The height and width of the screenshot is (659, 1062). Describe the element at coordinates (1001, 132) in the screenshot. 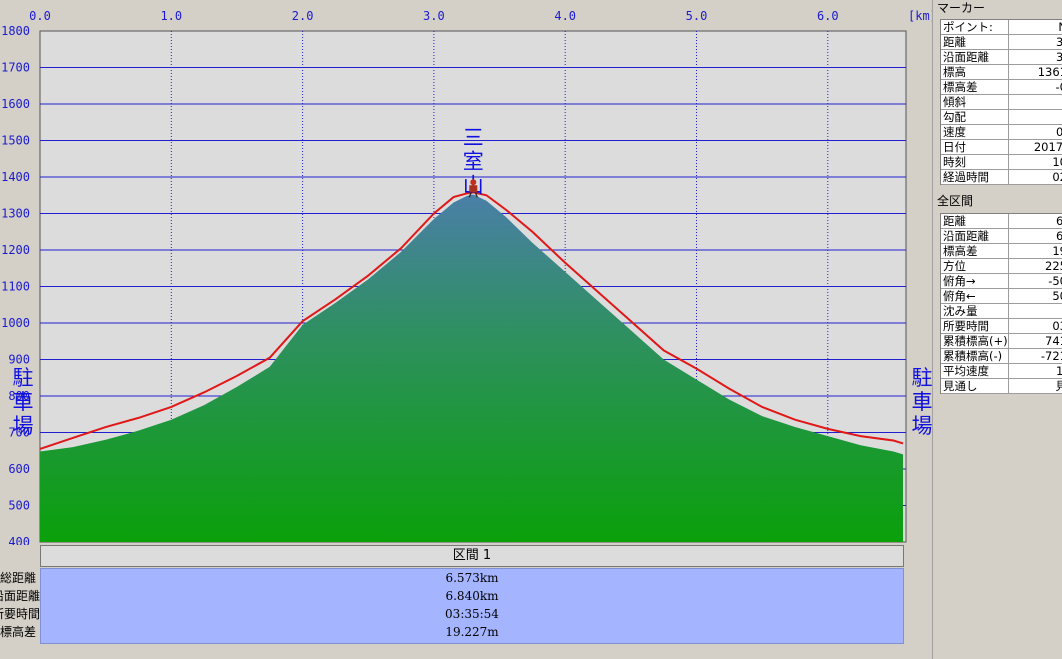

I see `marker-row-7: 速度 0.` at that location.